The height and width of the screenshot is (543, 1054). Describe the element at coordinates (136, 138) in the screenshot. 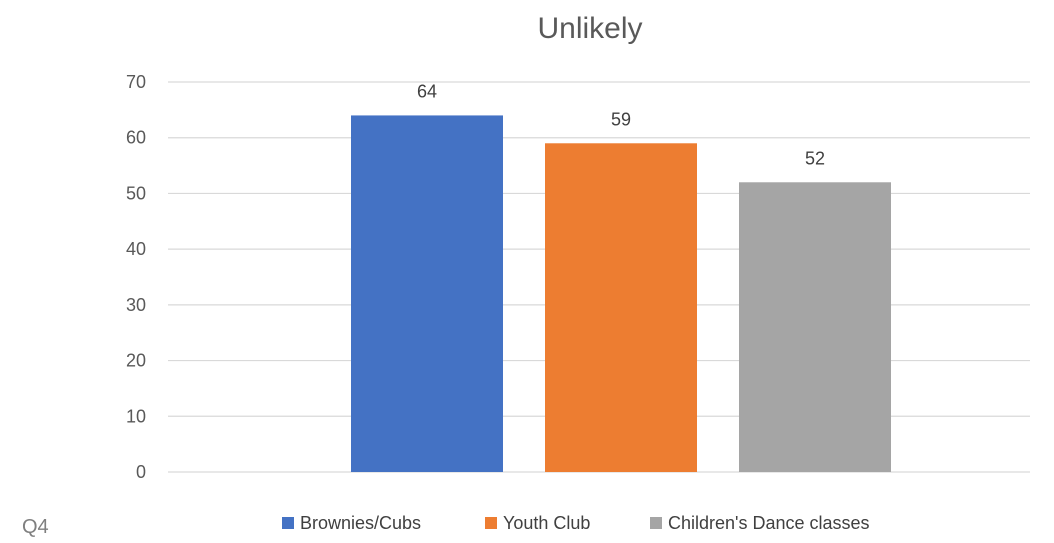

I see `y-tick-label: 60` at that location.